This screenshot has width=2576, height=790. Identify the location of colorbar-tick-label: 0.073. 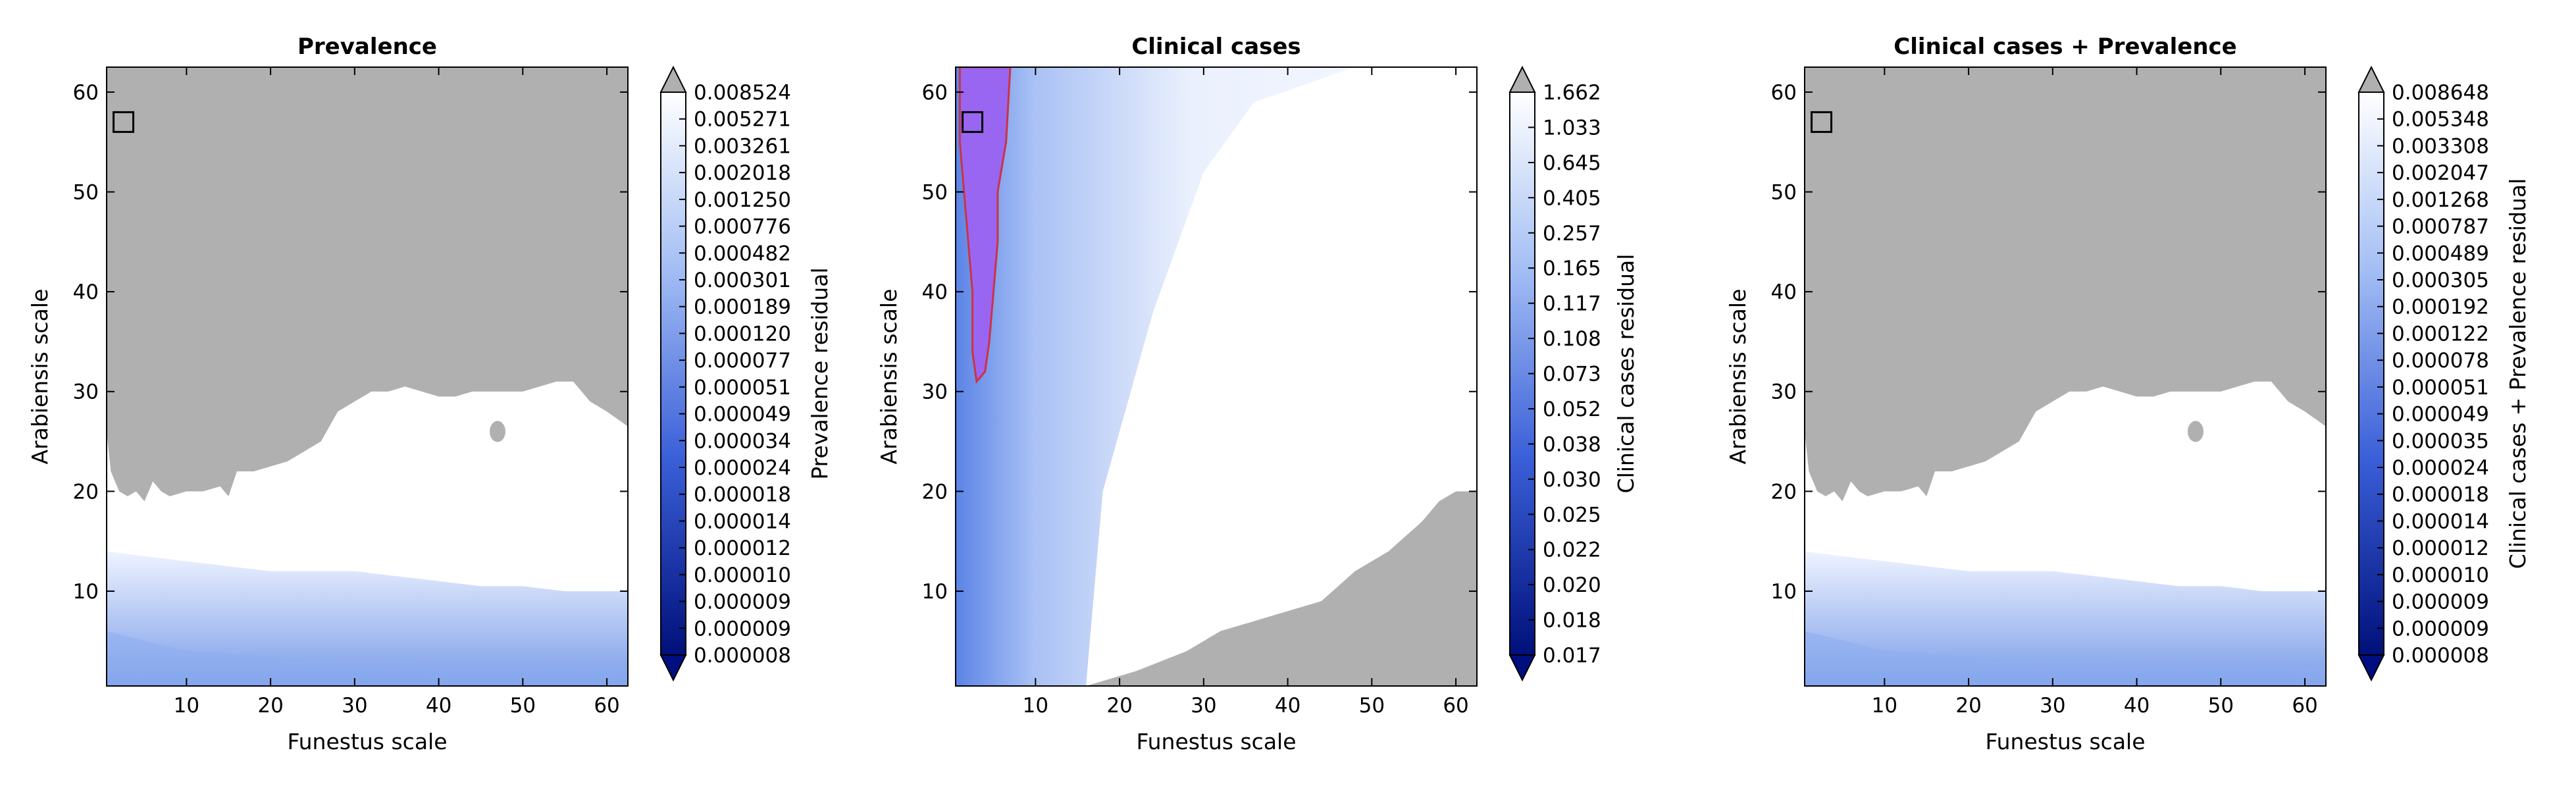
(1572, 374).